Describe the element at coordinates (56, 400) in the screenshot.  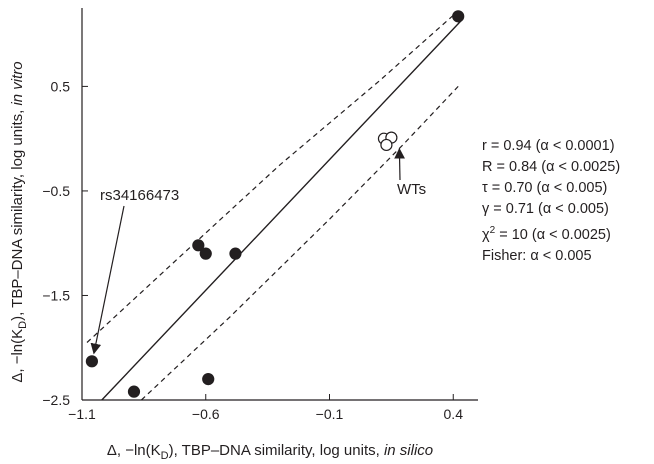
I see `y-tick-label: −2.5` at that location.